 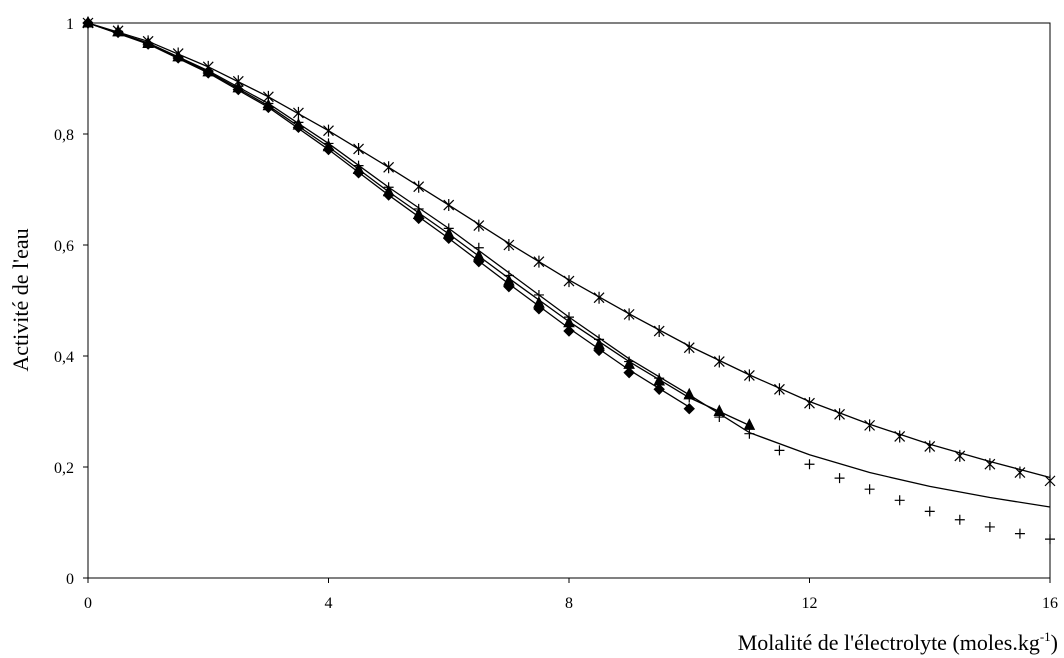 What do you see at coordinates (810, 603) in the screenshot?
I see `x-tick-label: 12` at bounding box center [810, 603].